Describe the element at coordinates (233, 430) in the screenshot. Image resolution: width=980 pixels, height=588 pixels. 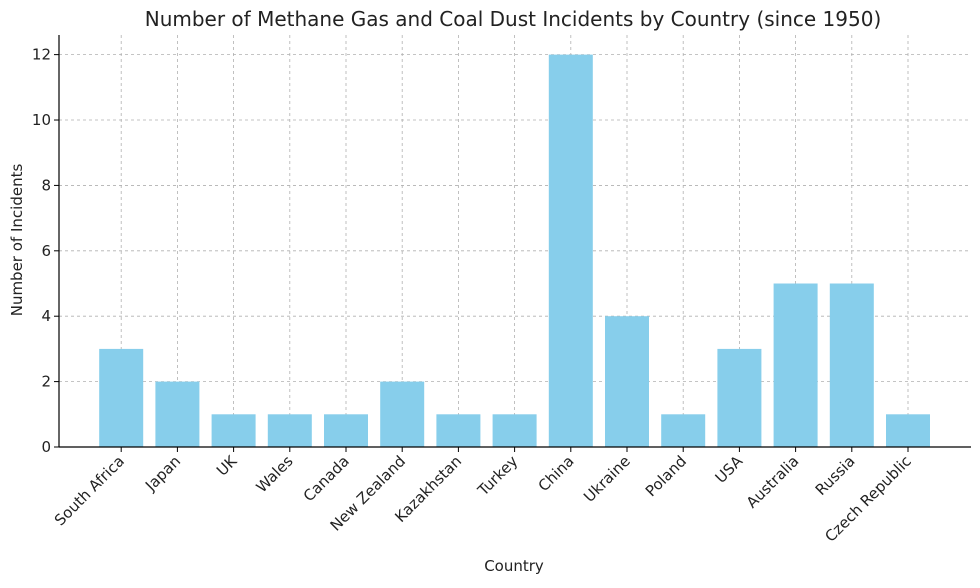
I see `bar-uk` at that location.